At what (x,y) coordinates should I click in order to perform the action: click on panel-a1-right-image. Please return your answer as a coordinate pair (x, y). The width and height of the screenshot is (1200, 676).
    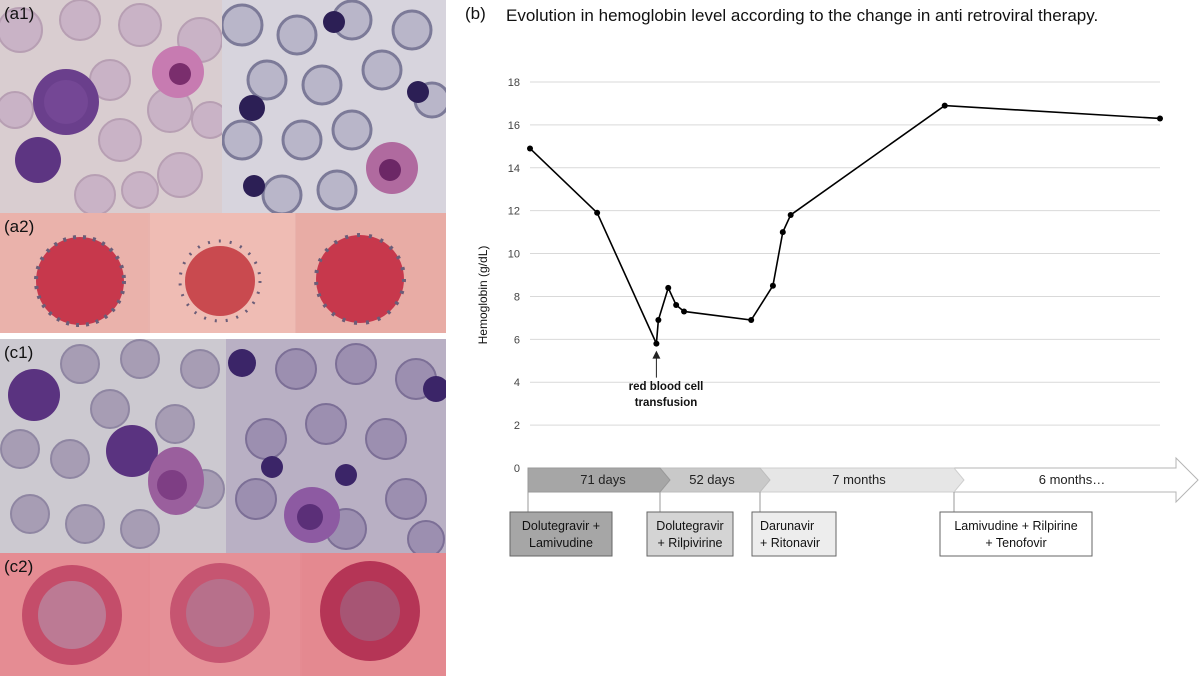
    Looking at the image, I should click on (334, 106).